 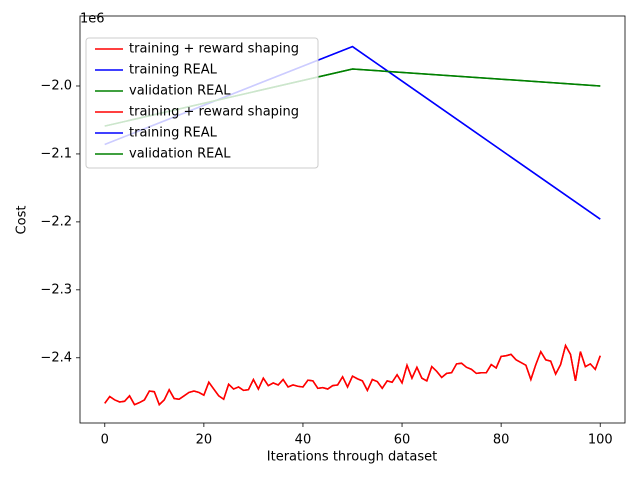 I want to click on x-tick-label: 20, so click(x=204, y=440).